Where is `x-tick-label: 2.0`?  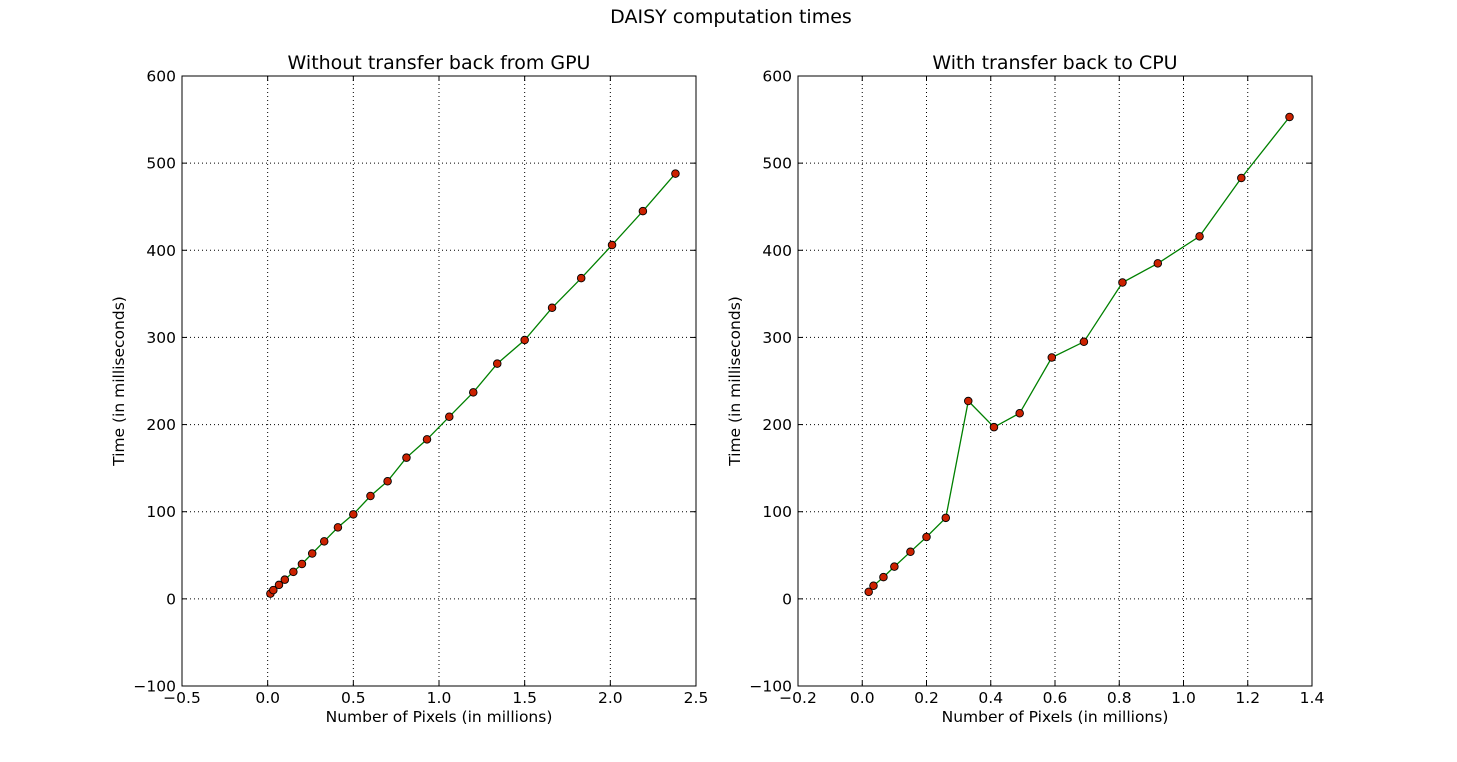 x-tick-label: 2.0 is located at coordinates (610, 698).